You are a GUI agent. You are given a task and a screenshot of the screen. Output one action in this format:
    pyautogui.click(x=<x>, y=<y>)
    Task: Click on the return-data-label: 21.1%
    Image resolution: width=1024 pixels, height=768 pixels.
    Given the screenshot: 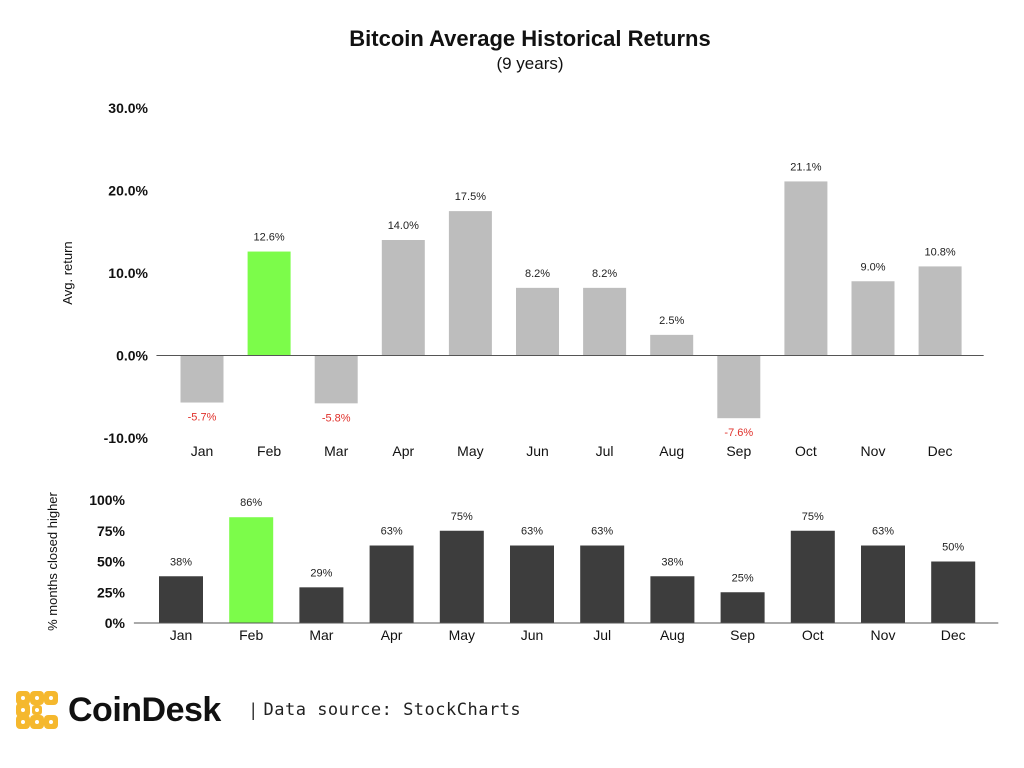 What is the action you would take?
    pyautogui.click(x=805, y=167)
    